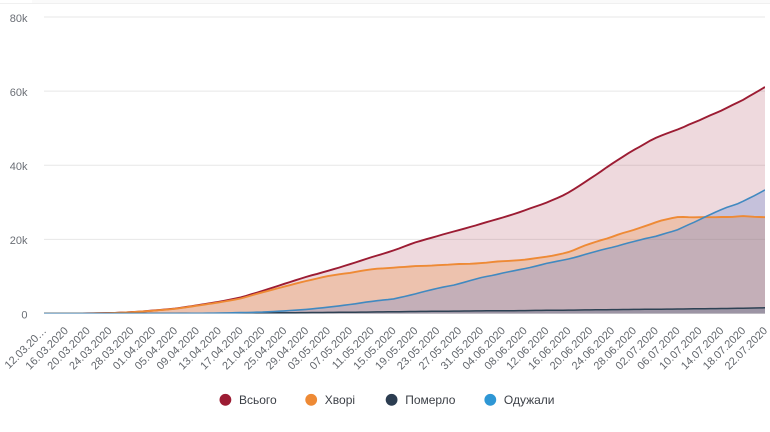  Describe the element at coordinates (19, 167) in the screenshot. I see `svg-text: 40k` at that location.